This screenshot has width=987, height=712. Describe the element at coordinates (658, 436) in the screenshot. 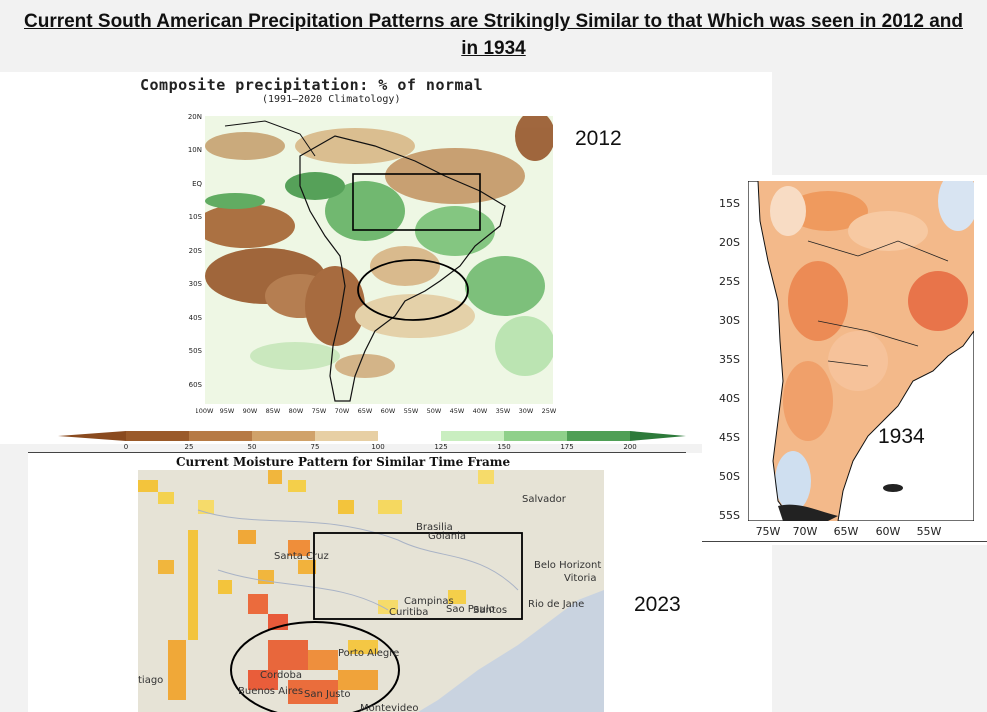

I see `colorbar-right-arrow` at that location.